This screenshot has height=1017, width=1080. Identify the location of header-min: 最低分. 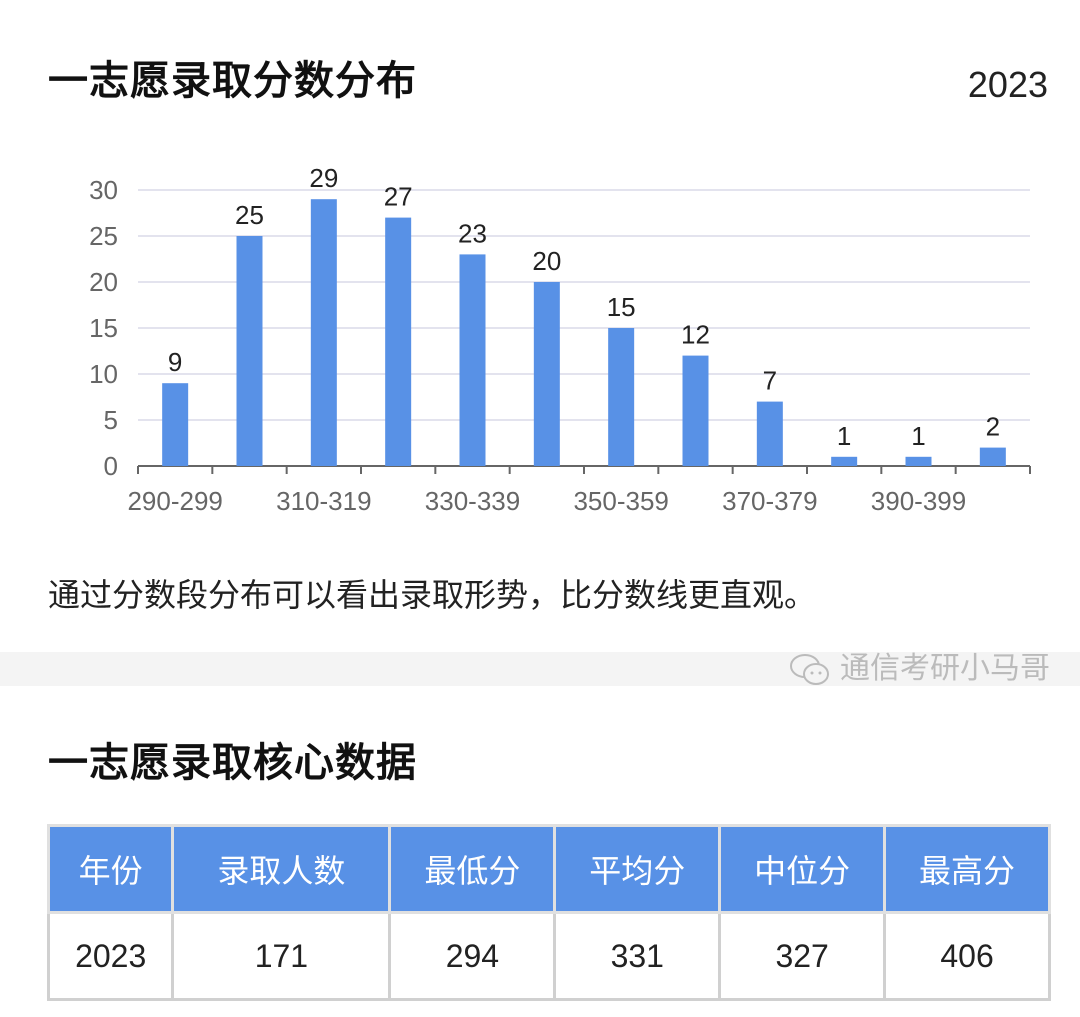
(472, 869).